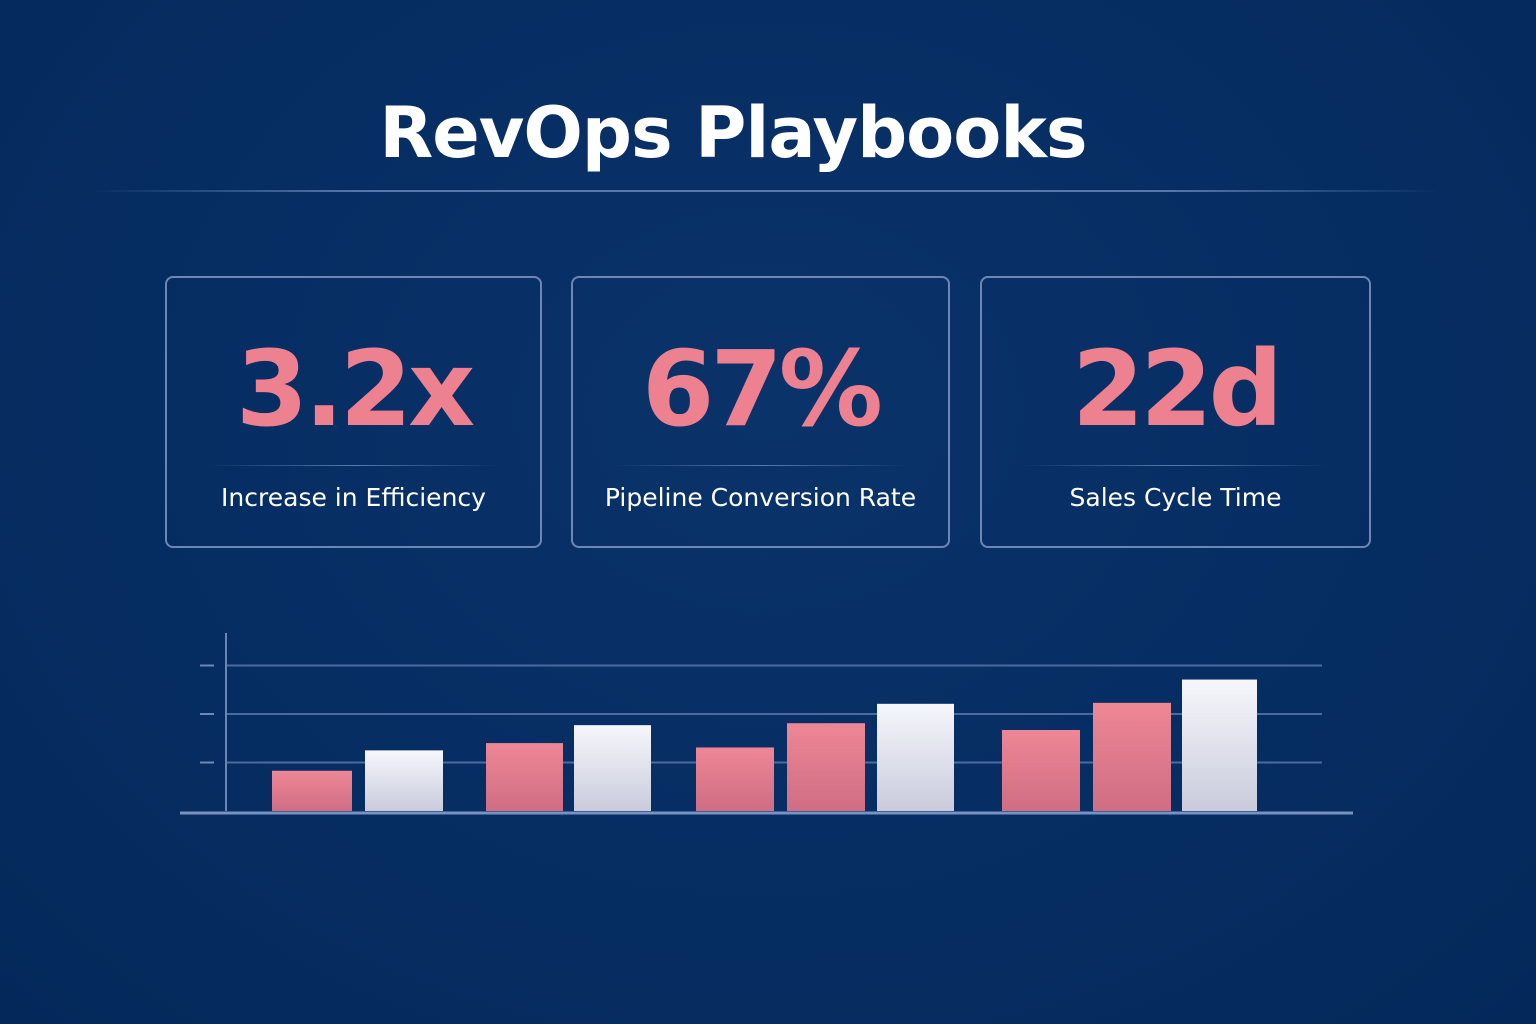 The width and height of the screenshot is (1536, 1024). Describe the element at coordinates (1175, 497) in the screenshot. I see `kpi-label: Sales Cycle Time` at that location.